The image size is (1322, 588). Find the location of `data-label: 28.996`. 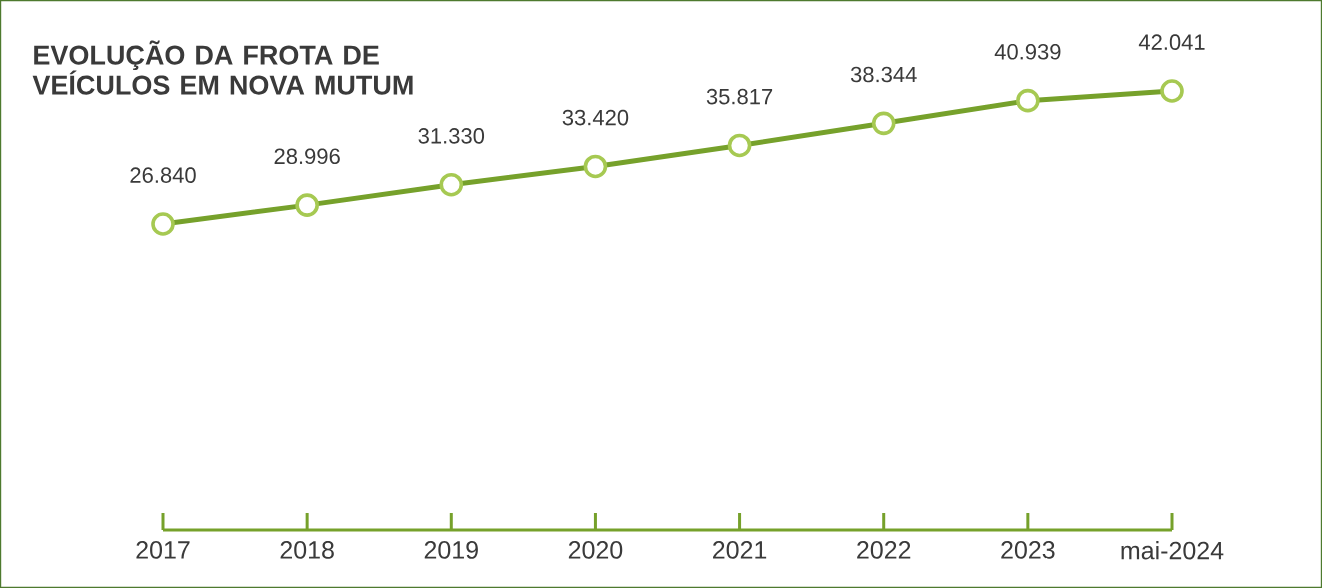

data-label: 28.996 is located at coordinates (307, 156).